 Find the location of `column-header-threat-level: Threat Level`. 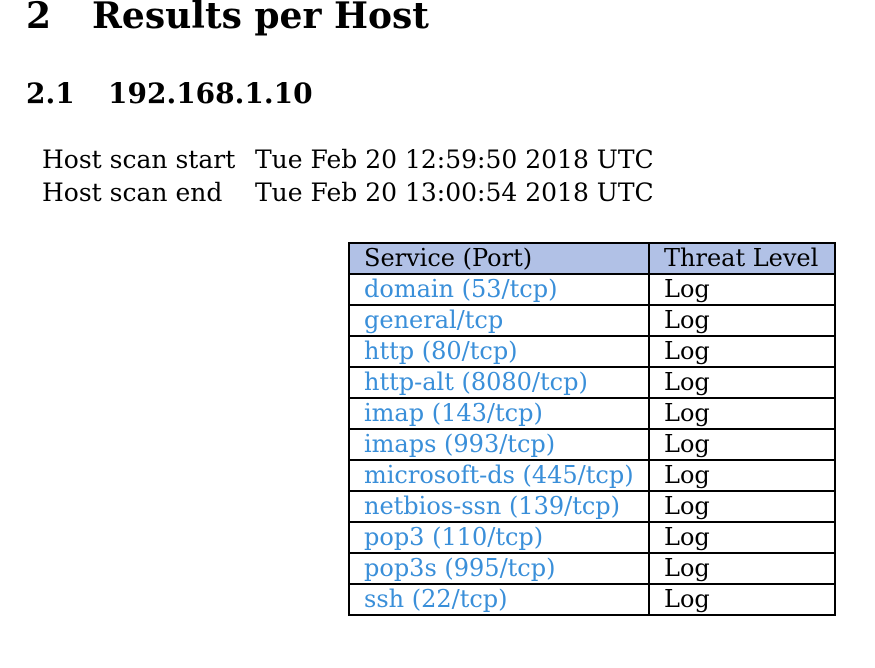

column-header-threat-level: Threat Level is located at coordinates (742, 258).